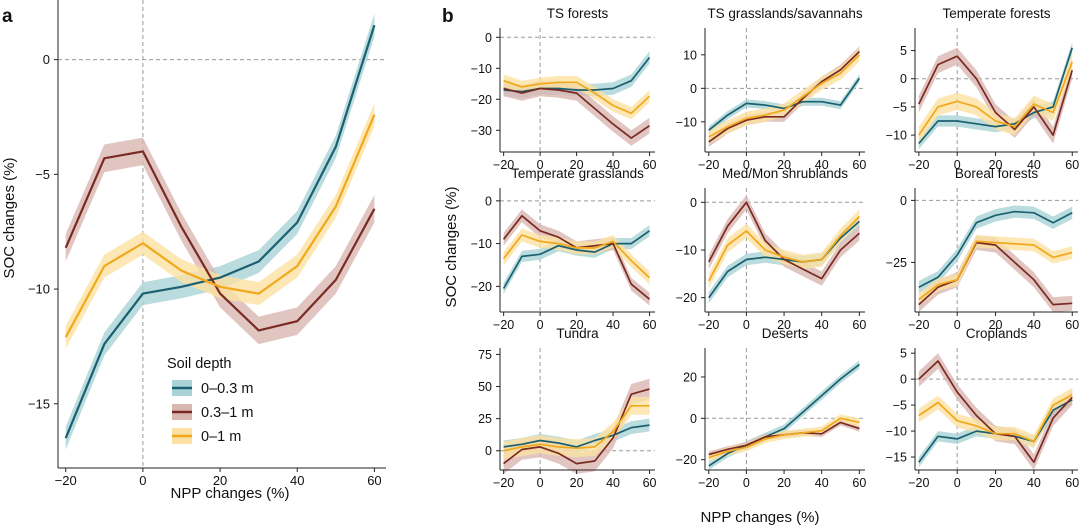 The image size is (1080, 525). I want to click on subplot-title: Tundra, so click(577, 333).